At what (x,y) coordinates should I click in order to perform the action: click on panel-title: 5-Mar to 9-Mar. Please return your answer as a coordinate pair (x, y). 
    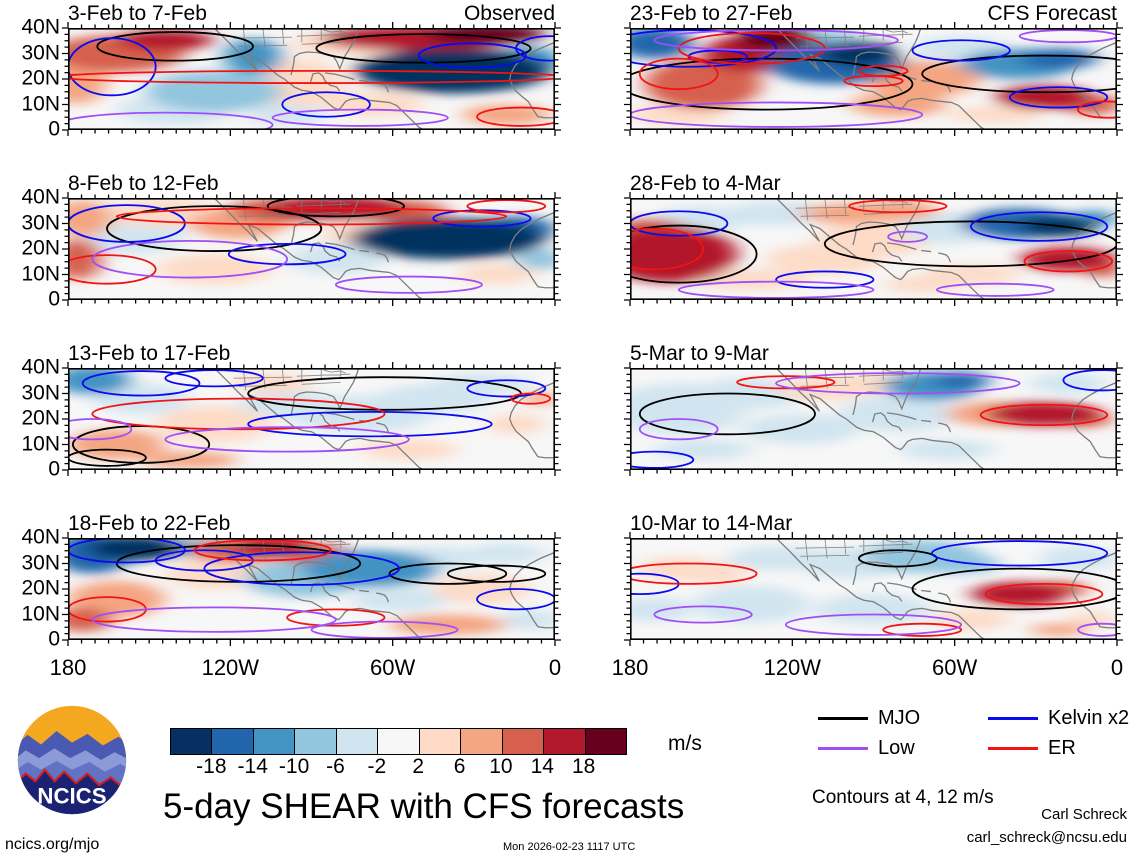
    Looking at the image, I should click on (699, 353).